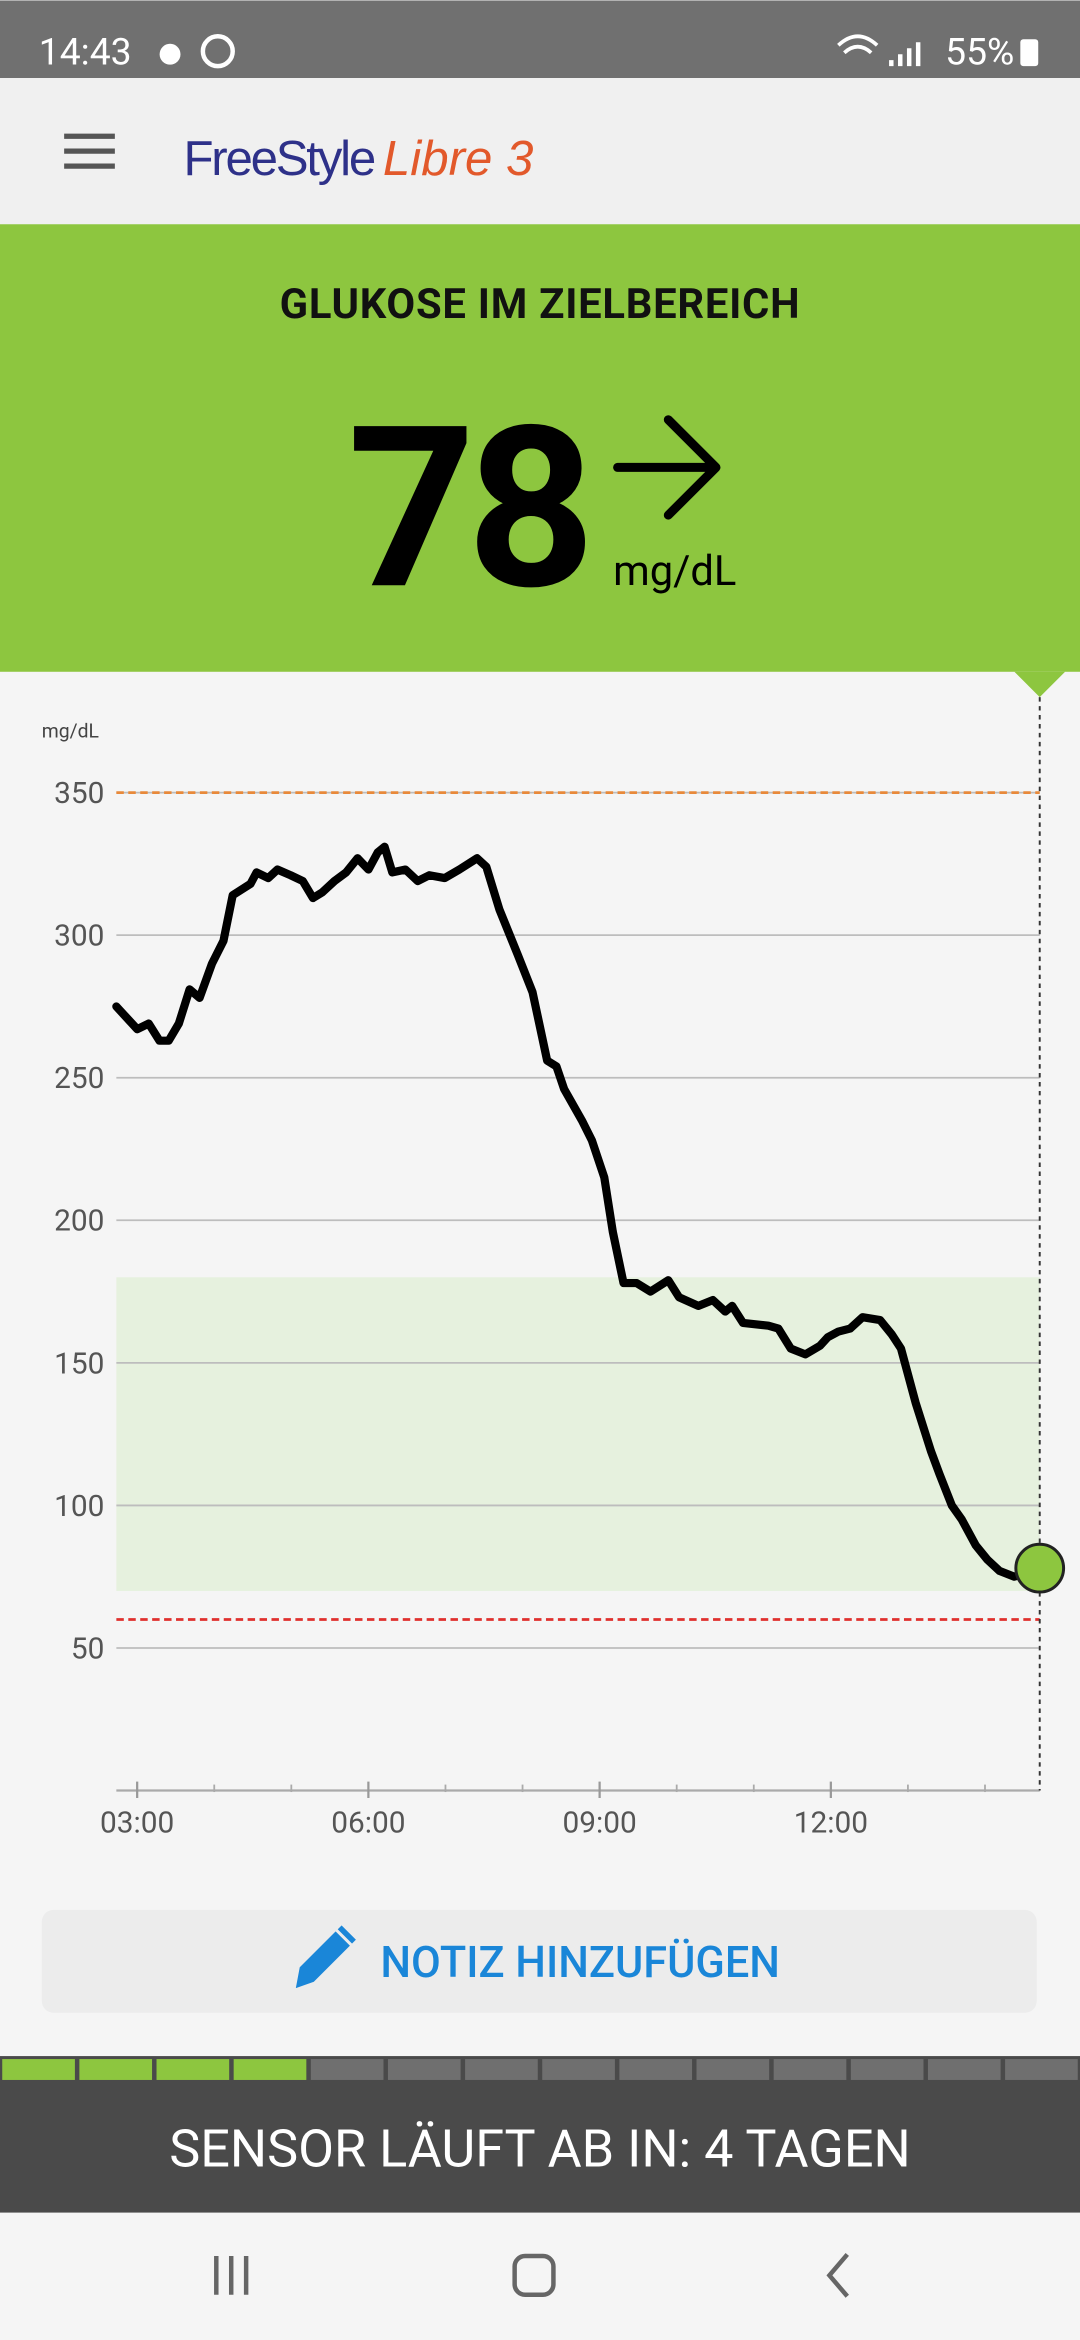 Image resolution: width=1080 pixels, height=2340 pixels. Describe the element at coordinates (79, 1078) in the screenshot. I see `y-tick-label: 250` at that location.